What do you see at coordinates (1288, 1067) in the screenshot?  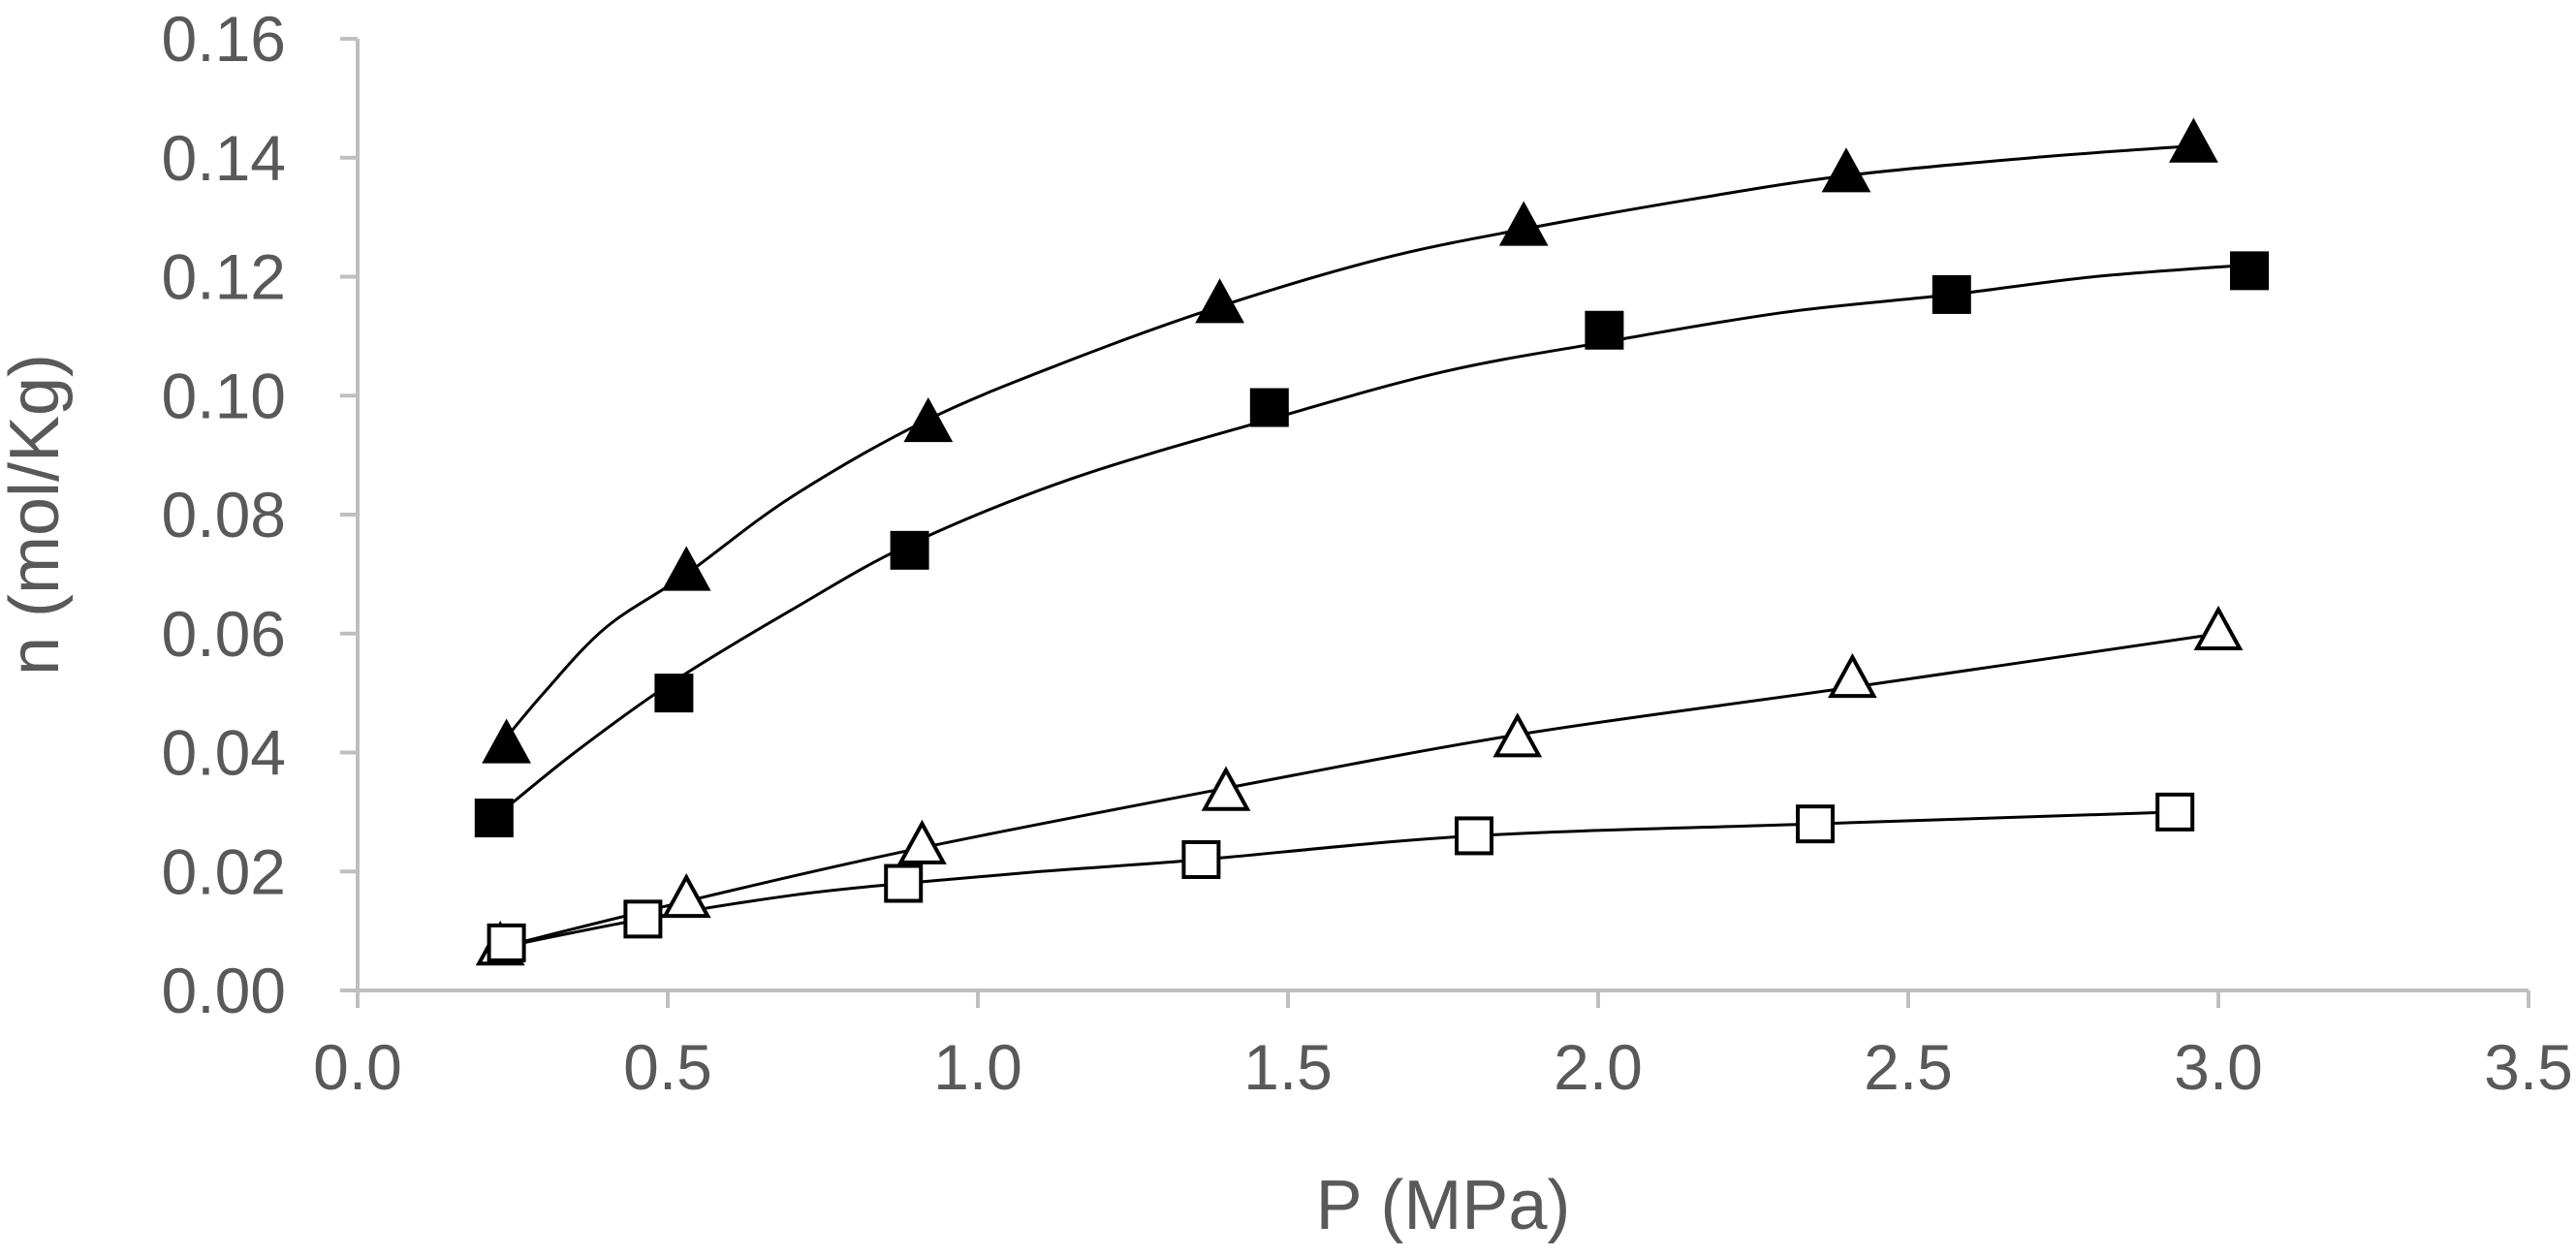 I see `x-tick-label: 1.5` at bounding box center [1288, 1067].